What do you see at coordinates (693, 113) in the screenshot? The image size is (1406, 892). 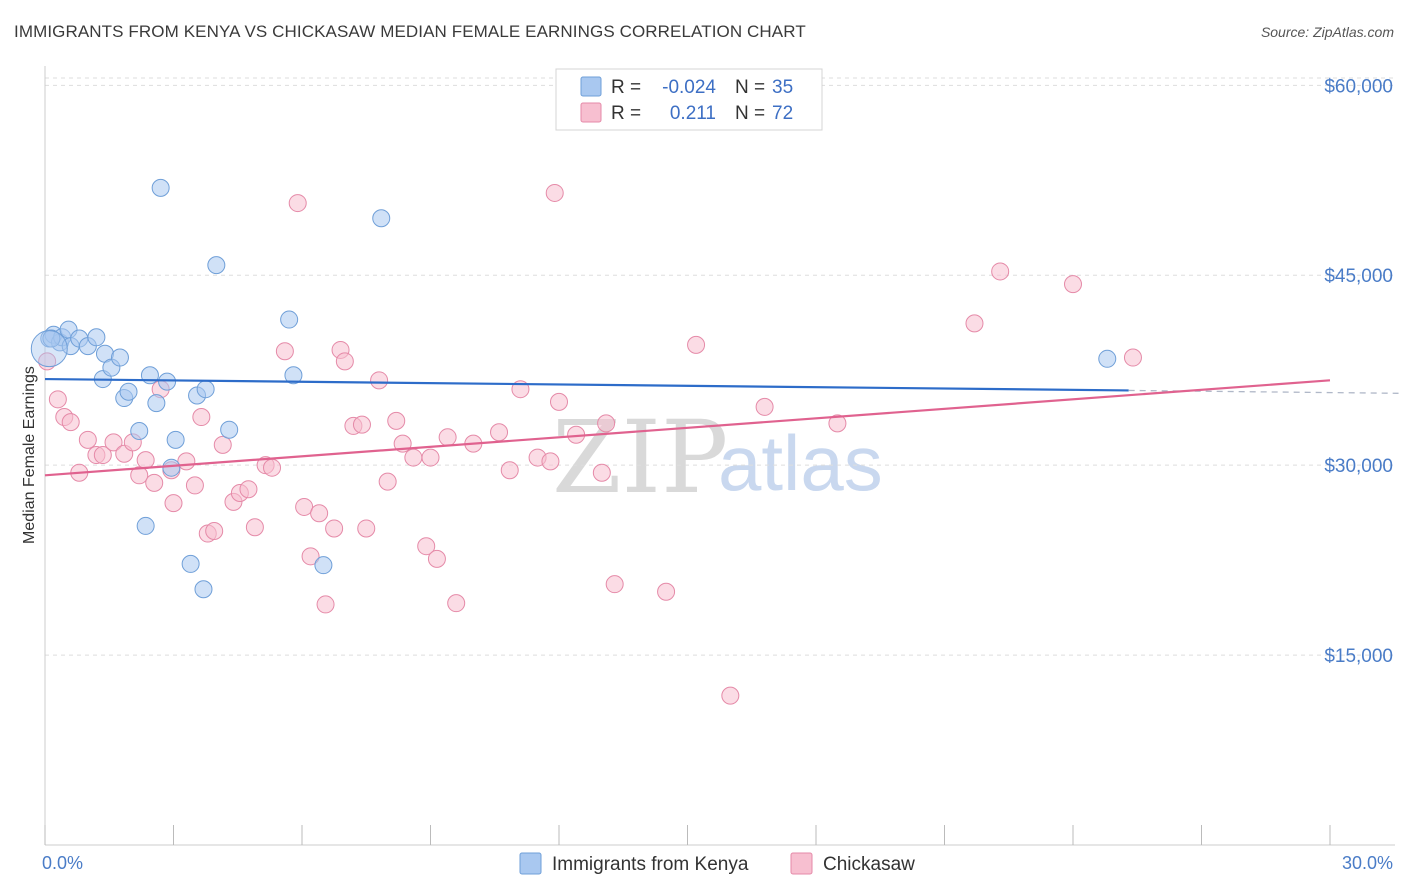 I see `legend-r-chickasaw: 0.211` at bounding box center [693, 113].